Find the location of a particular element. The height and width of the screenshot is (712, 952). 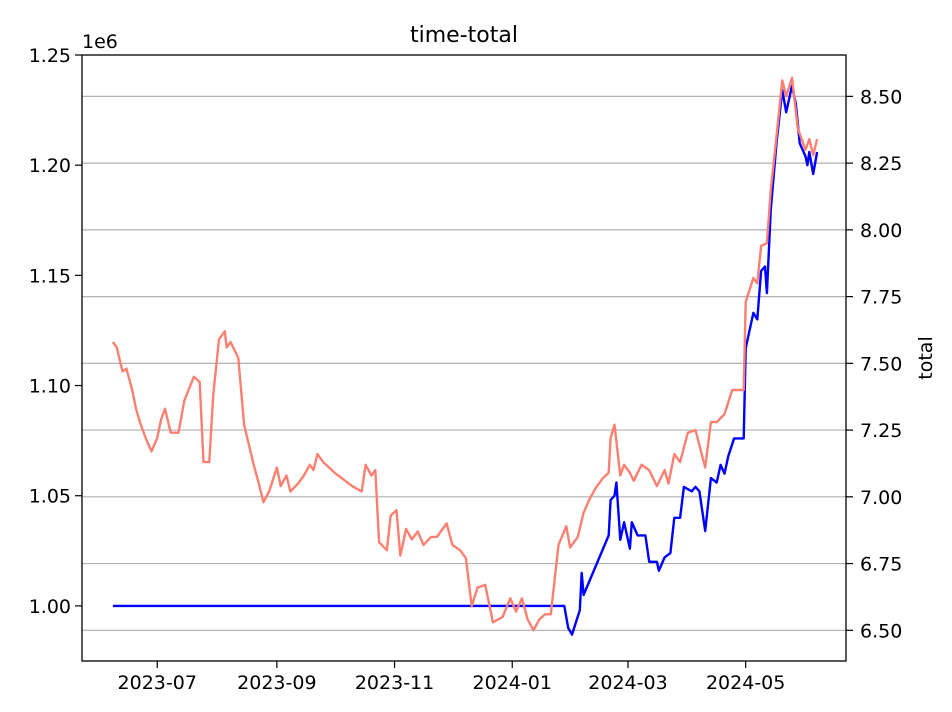

left-tick-label: 1.20 is located at coordinates (50, 166).